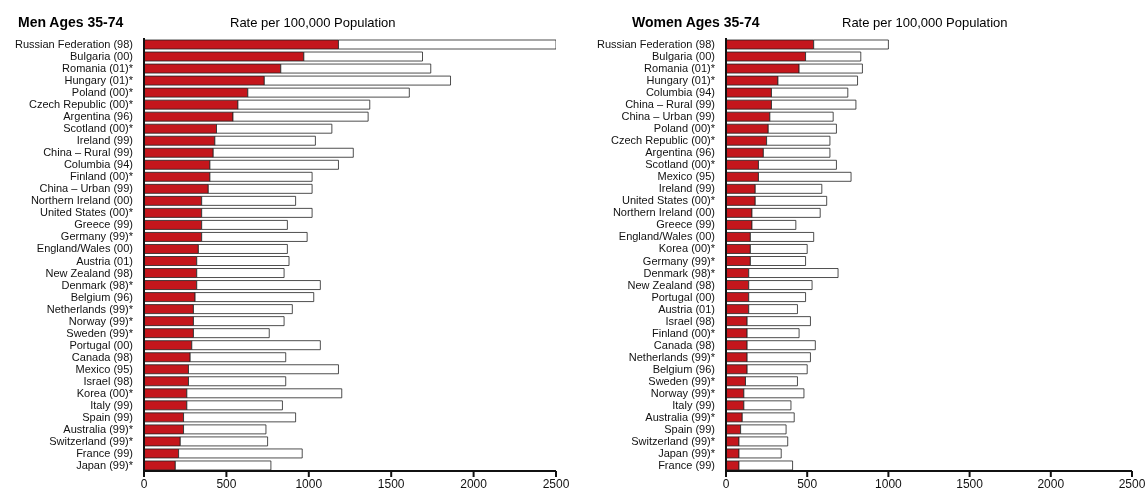 Image resolution: width=1148 pixels, height=495 pixels. What do you see at coordinates (696, 22) in the screenshot?
I see `chart-title: Women Ages 35-74` at bounding box center [696, 22].